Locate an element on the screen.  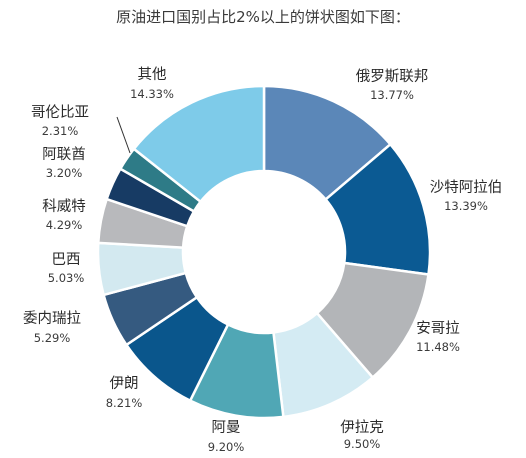
slice-percent-3: 11.48% is located at coordinates (438, 347).